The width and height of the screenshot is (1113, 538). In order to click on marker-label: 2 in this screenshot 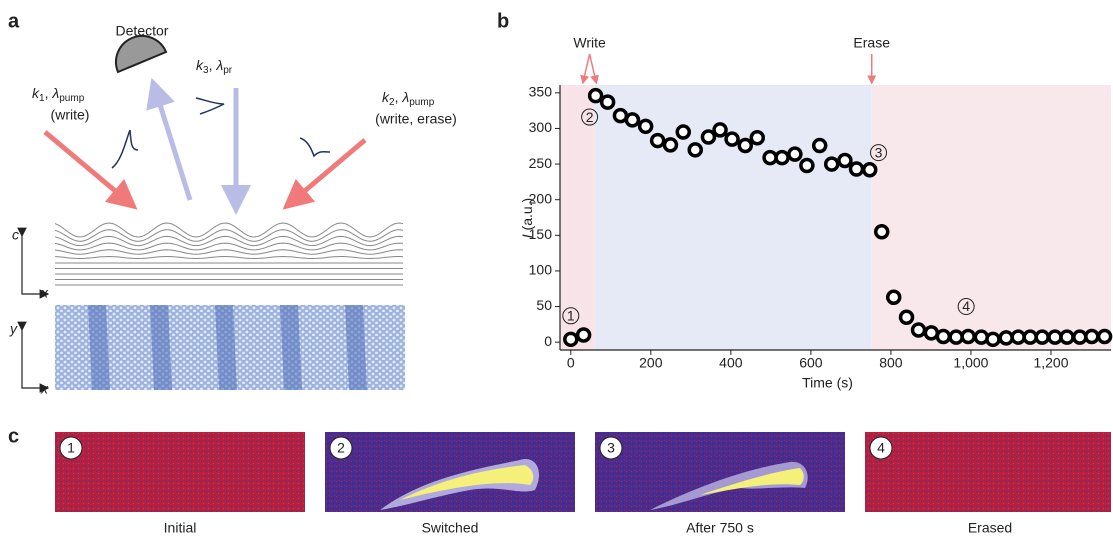, I will do `click(590, 117)`.